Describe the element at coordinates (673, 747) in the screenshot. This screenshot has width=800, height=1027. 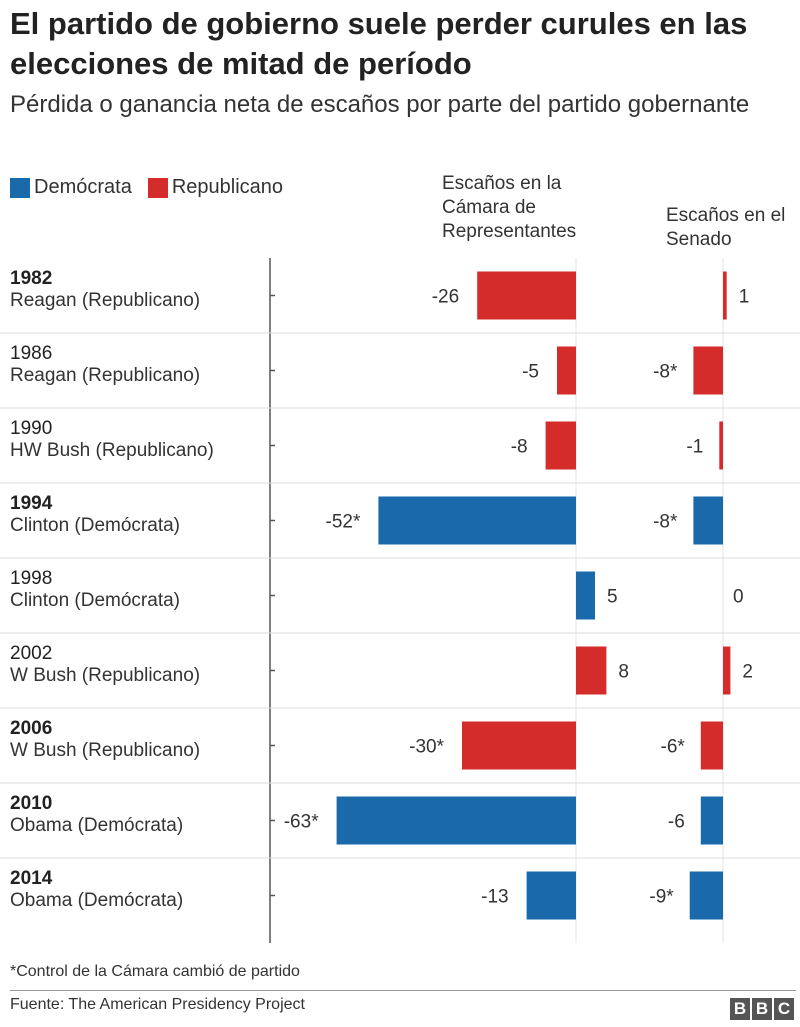
I see `senate-value-label: -6*` at that location.